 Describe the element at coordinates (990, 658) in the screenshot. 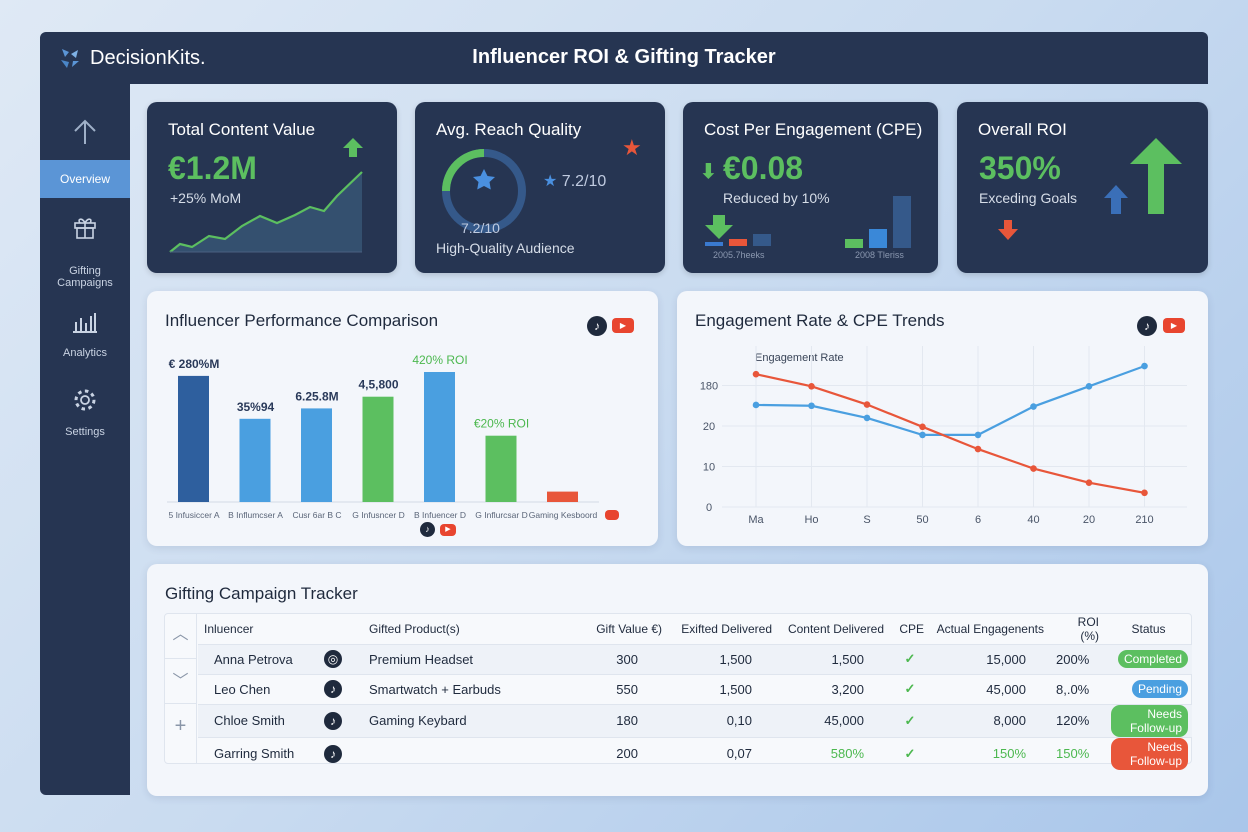

I see `actual-engagements: 15,000` at that location.